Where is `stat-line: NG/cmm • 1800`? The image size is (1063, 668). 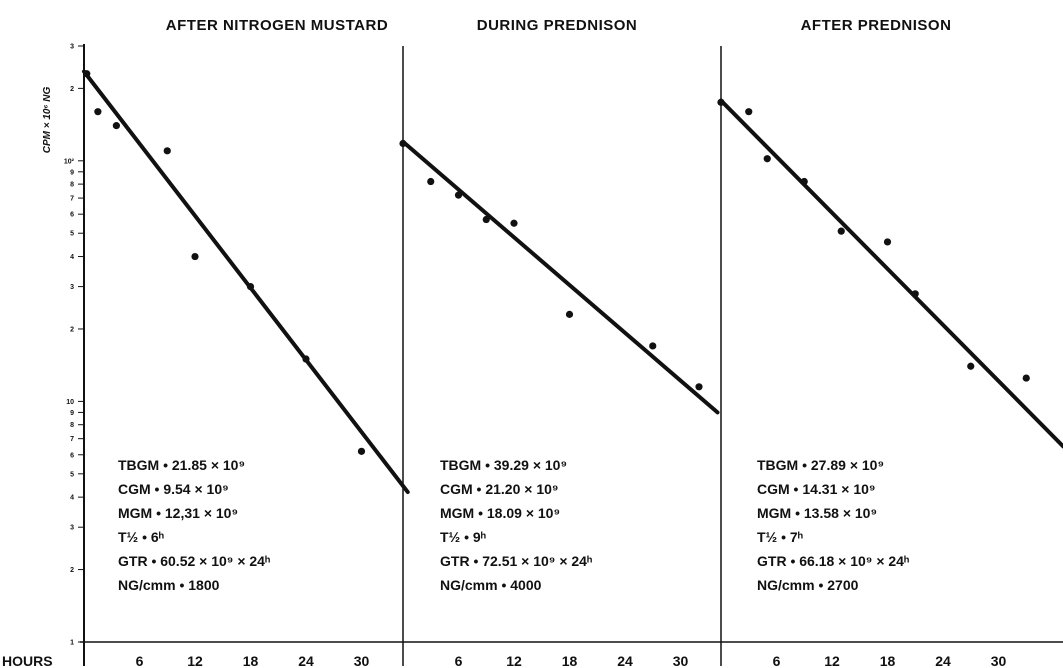
stat-line: NG/cmm • 1800 is located at coordinates (169, 585).